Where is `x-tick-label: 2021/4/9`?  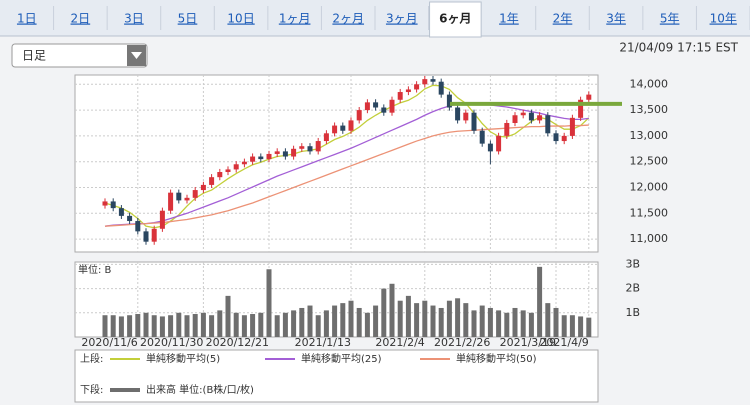 x-tick-label: 2021/4/9 is located at coordinates (563, 342).